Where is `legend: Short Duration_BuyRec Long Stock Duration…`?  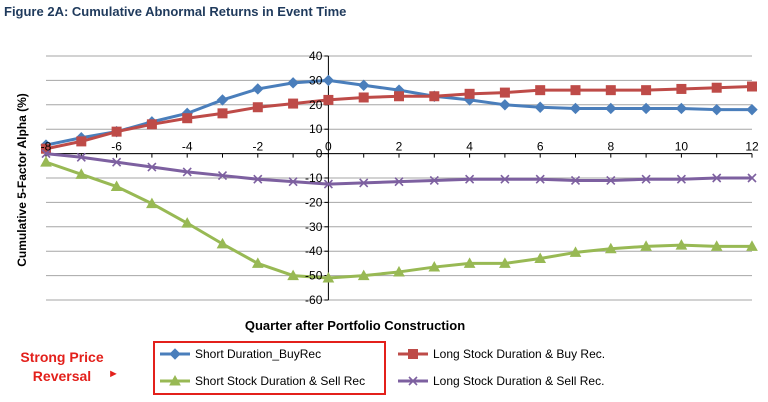
legend: Short Duration_BuyRec Long Stock Duration… is located at coordinates (382, 367).